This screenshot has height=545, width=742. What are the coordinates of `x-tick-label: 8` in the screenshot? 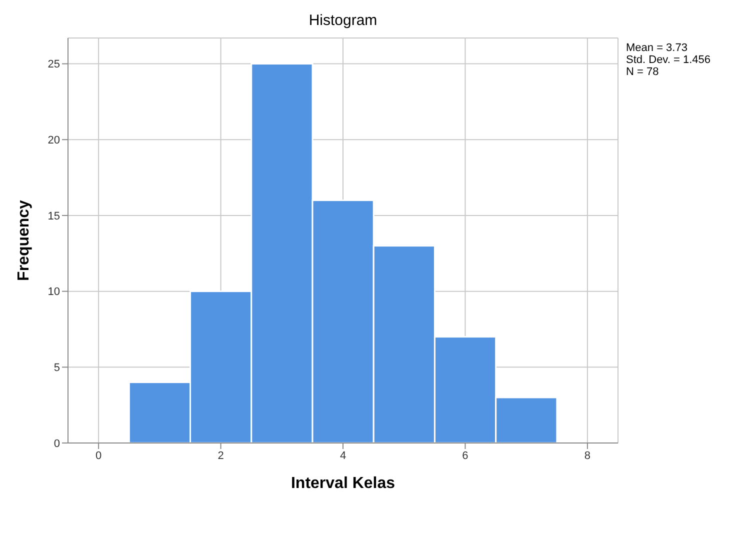 It's located at (587, 456).